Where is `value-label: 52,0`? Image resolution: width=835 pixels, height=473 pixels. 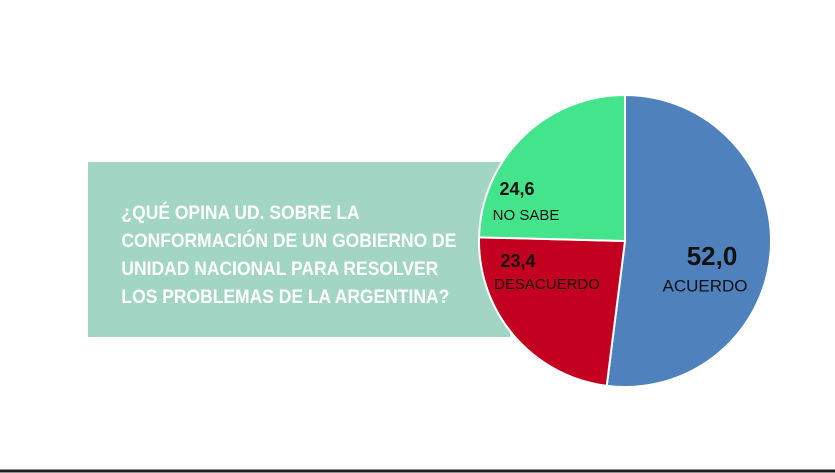 value-label: 52,0 is located at coordinates (712, 256).